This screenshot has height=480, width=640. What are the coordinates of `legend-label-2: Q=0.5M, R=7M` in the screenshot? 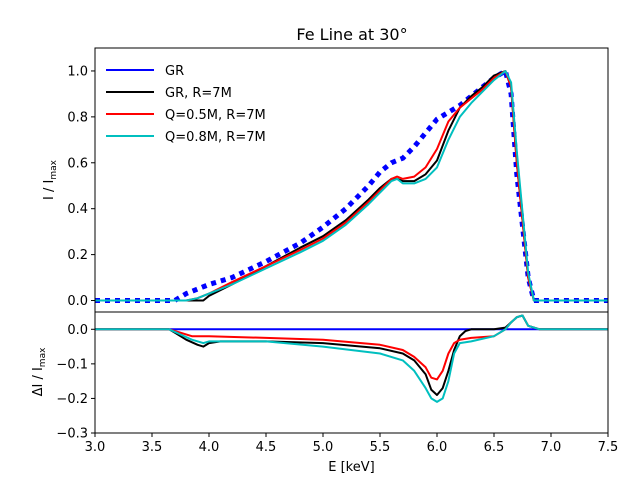 It's located at (215, 115).